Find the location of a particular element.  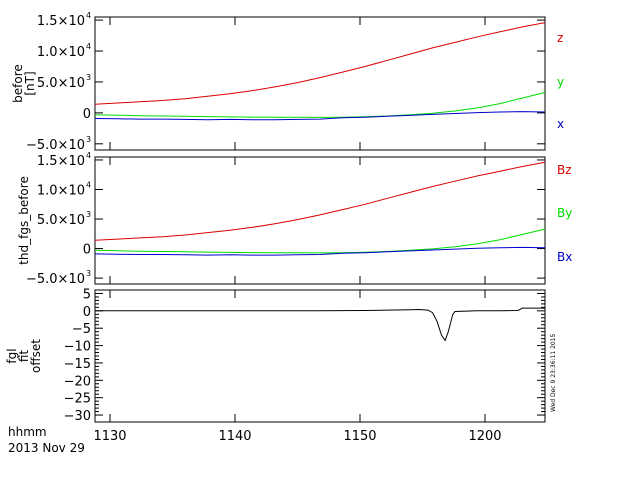

legend-y: y is located at coordinates (560, 82).